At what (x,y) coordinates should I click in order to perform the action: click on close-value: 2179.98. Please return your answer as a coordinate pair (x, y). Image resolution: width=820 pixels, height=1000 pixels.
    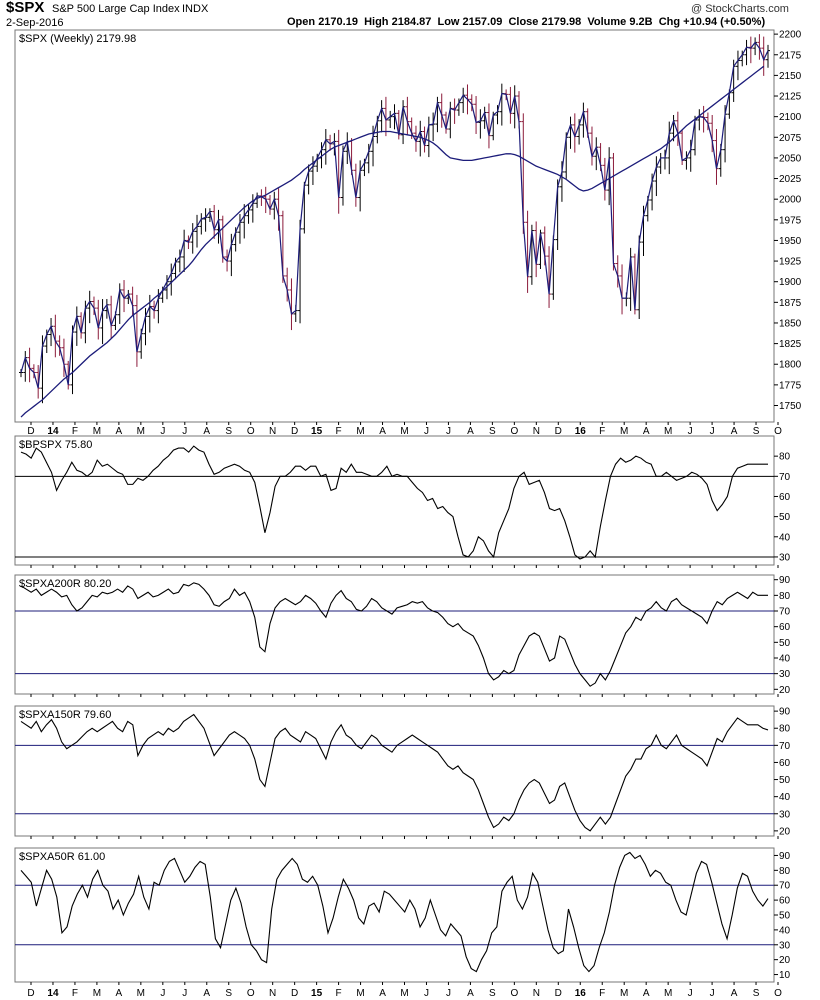
    Looking at the image, I should click on (561, 22).